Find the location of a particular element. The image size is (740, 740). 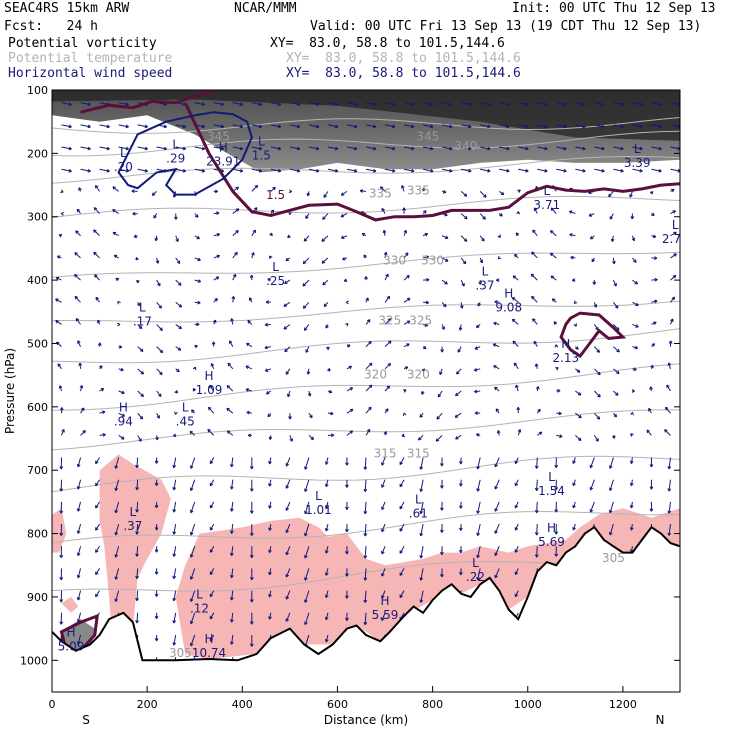

theta-label: 340 is located at coordinates (465, 146).